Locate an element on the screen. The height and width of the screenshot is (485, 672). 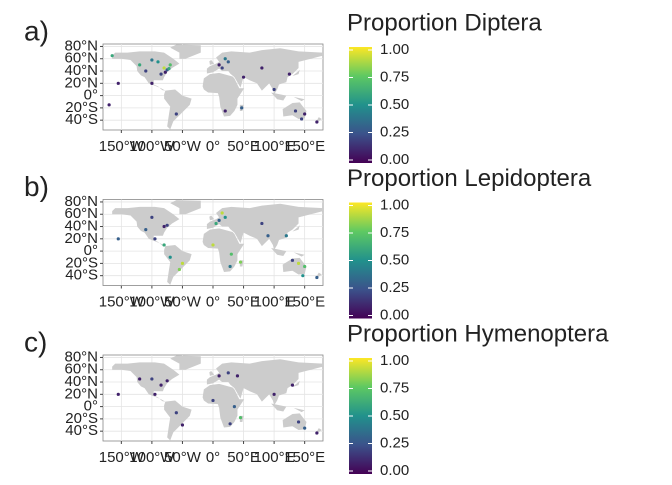
panel-label: c) is located at coordinates (35, 341).